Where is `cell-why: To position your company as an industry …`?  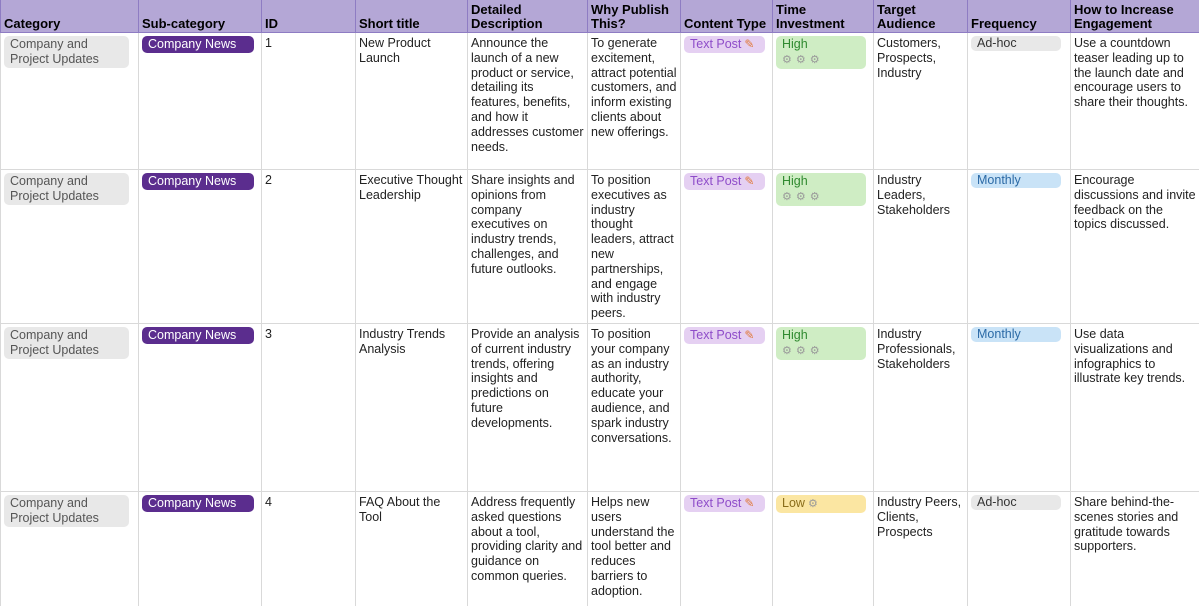
cell-why: To position your company as an industry … is located at coordinates (634, 407).